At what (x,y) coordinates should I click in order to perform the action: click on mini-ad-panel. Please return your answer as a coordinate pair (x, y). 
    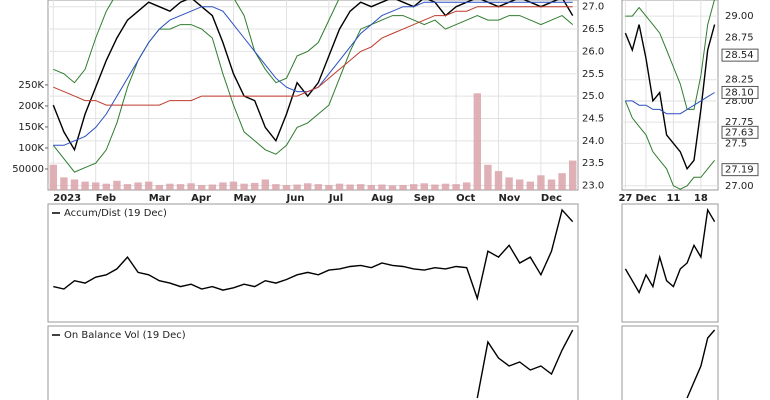
    Looking at the image, I should click on (670, 263).